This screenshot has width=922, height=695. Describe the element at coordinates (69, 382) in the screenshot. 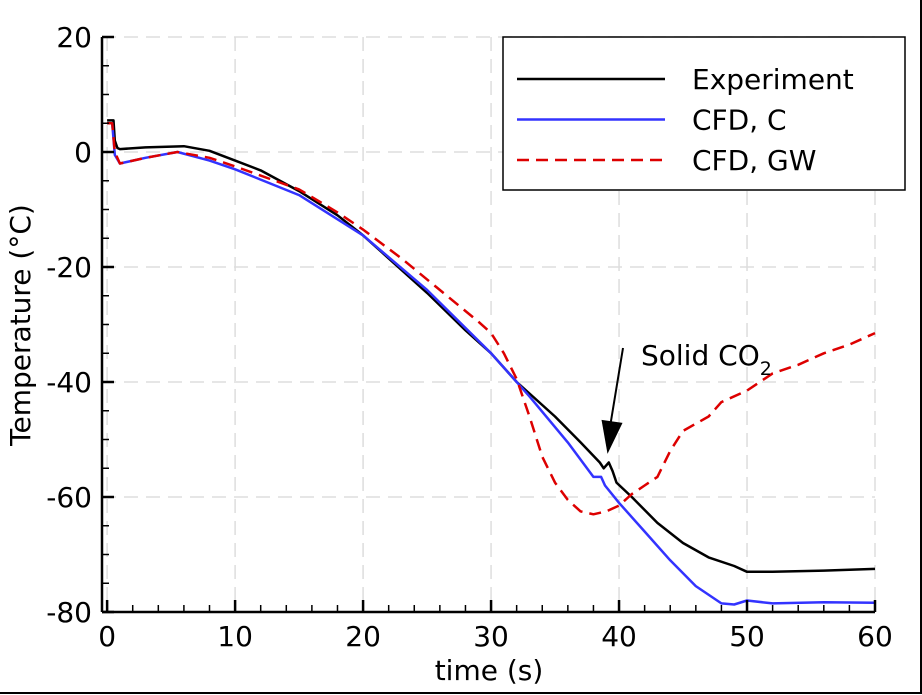

I see `y-tick-label: -40` at that location.